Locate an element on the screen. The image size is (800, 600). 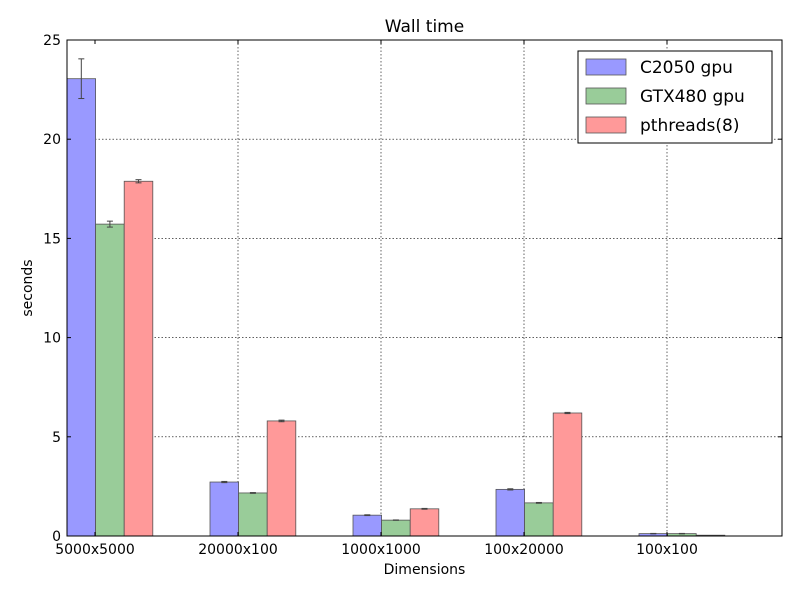
chart-title: Wall time is located at coordinates (424, 27).